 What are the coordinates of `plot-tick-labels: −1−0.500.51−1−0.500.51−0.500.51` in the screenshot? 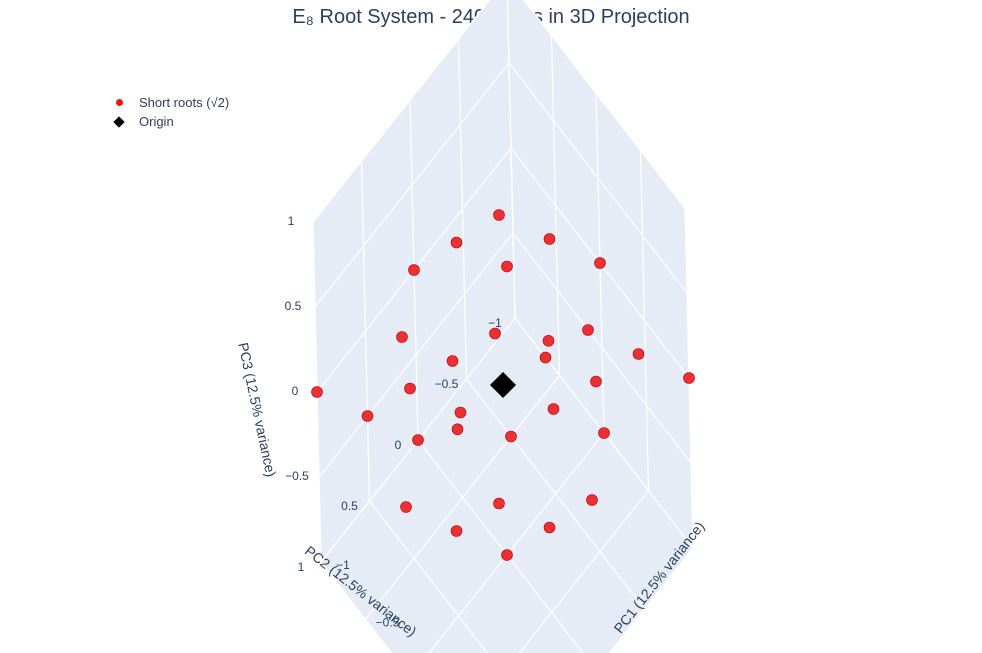 It's located at (394, 422).